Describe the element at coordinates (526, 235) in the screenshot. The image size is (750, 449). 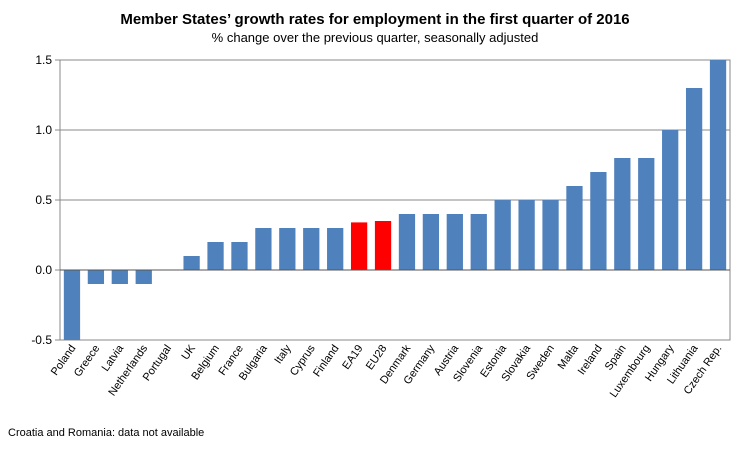
I see `bar-slovakia` at that location.